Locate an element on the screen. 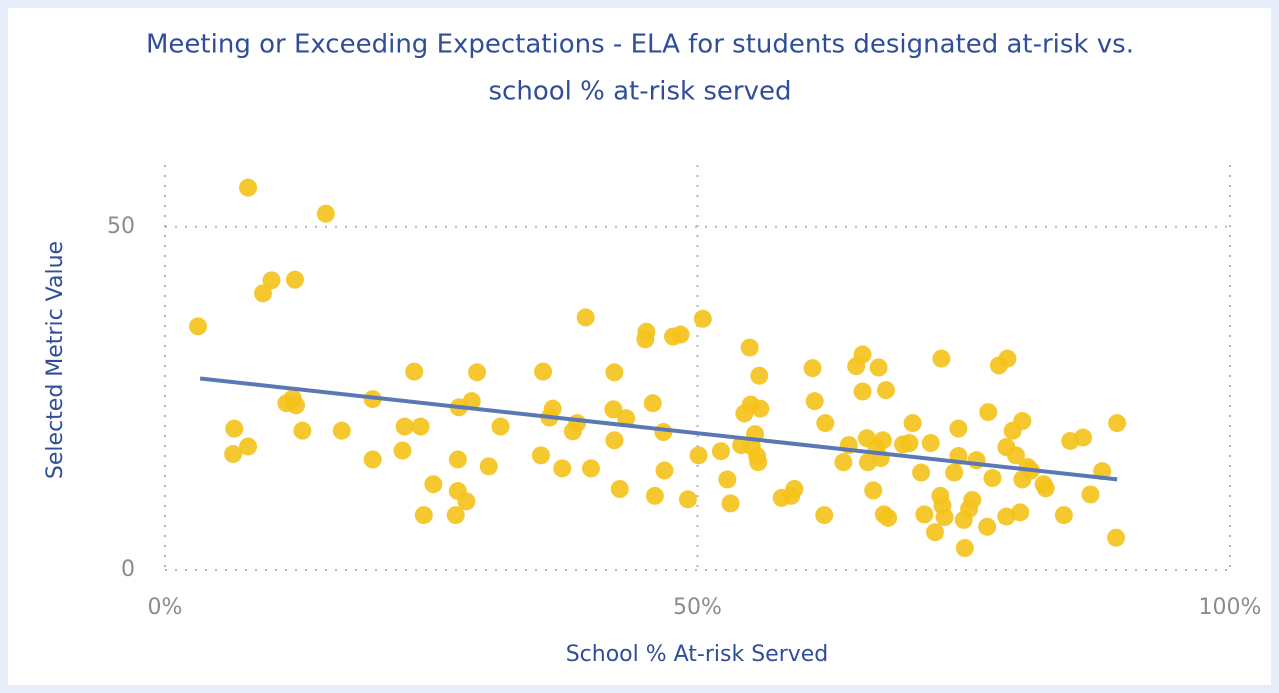 This screenshot has height=693, width=1279. x-axis-title: School % At-risk Served is located at coordinates (697, 654).